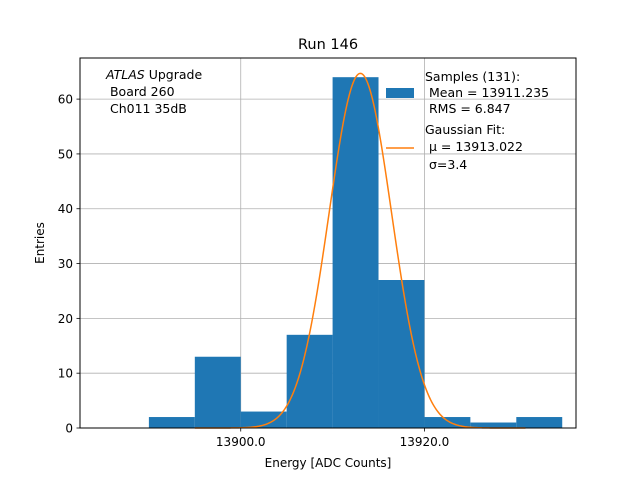 This screenshot has width=640, height=480. Describe the element at coordinates (468, 108) in the screenshot. I see `legend-samples-line-3: RMS = 6.847` at that location.